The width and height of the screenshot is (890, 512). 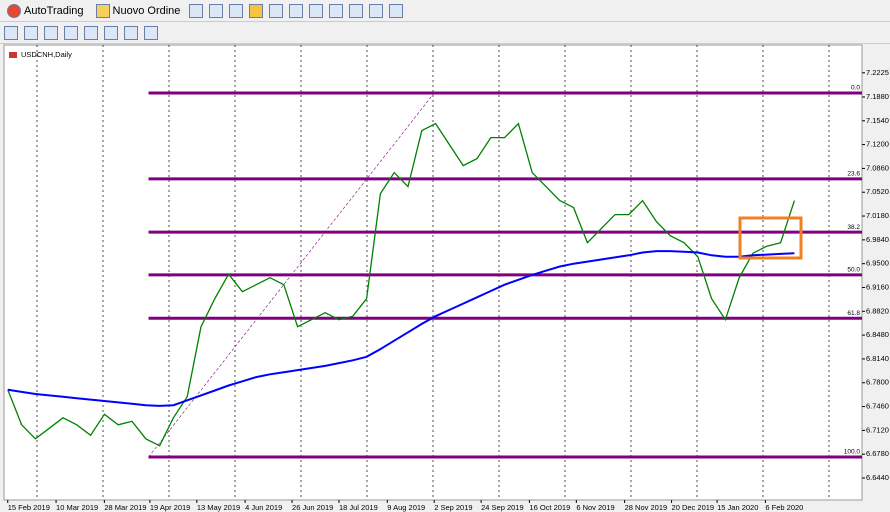 I want to click on y-tick-label: 7.0520, so click(x=877, y=191).